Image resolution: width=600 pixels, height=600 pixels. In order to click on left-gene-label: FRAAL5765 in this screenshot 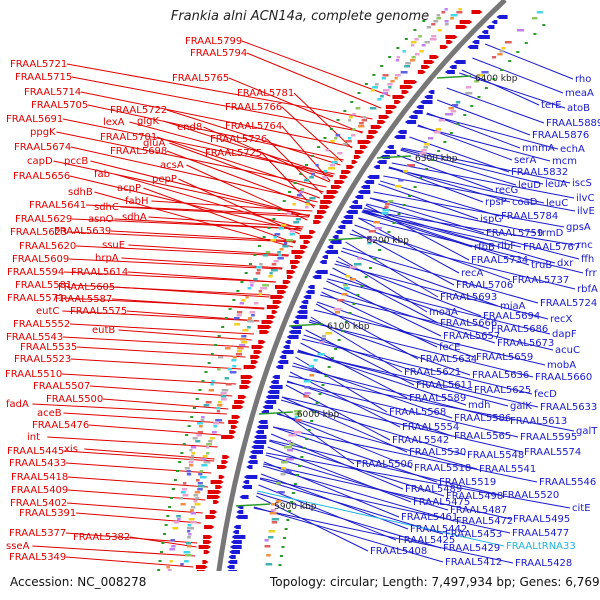, I will do `click(200, 78)`.